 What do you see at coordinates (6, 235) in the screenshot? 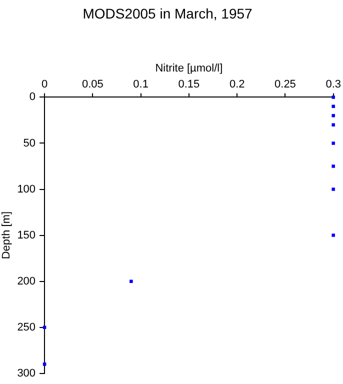
I see `y-axis-title: Depth [m]` at bounding box center [6, 235].